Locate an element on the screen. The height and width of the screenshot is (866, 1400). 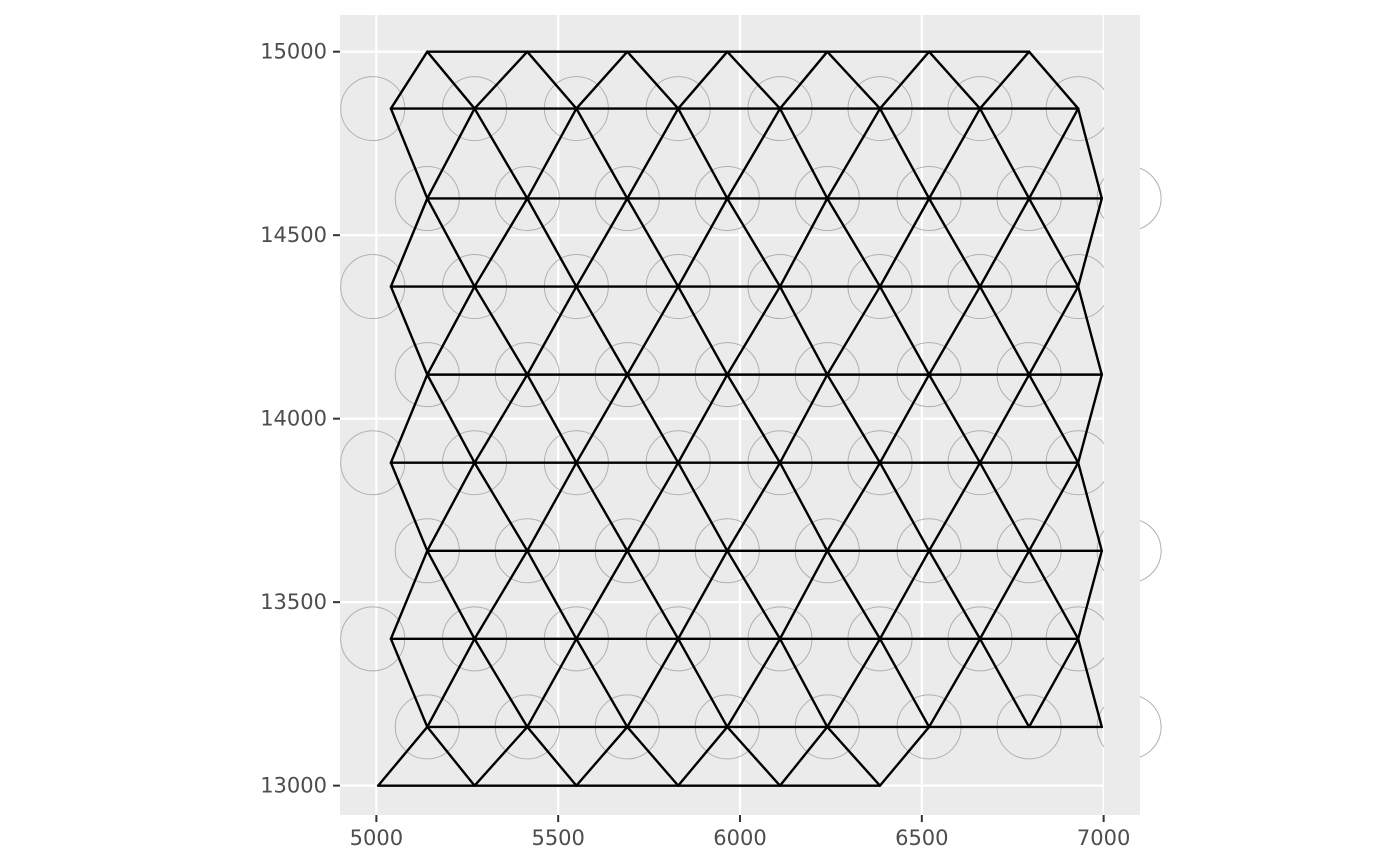
x-tick-label: 6500 is located at coordinates (921, 838).